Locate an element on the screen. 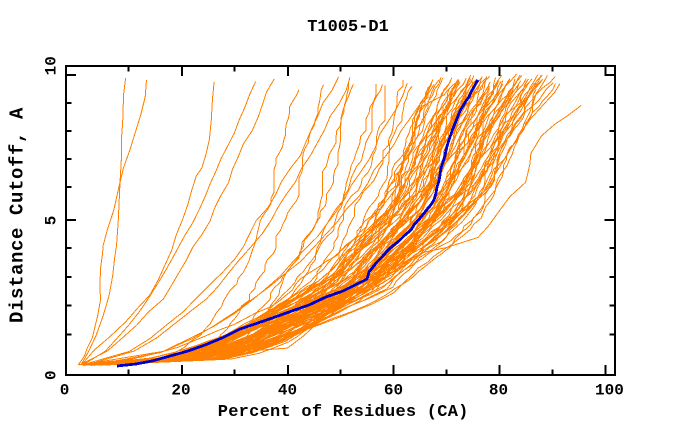 The image size is (680, 440). svg-text: 5 is located at coordinates (52, 221).